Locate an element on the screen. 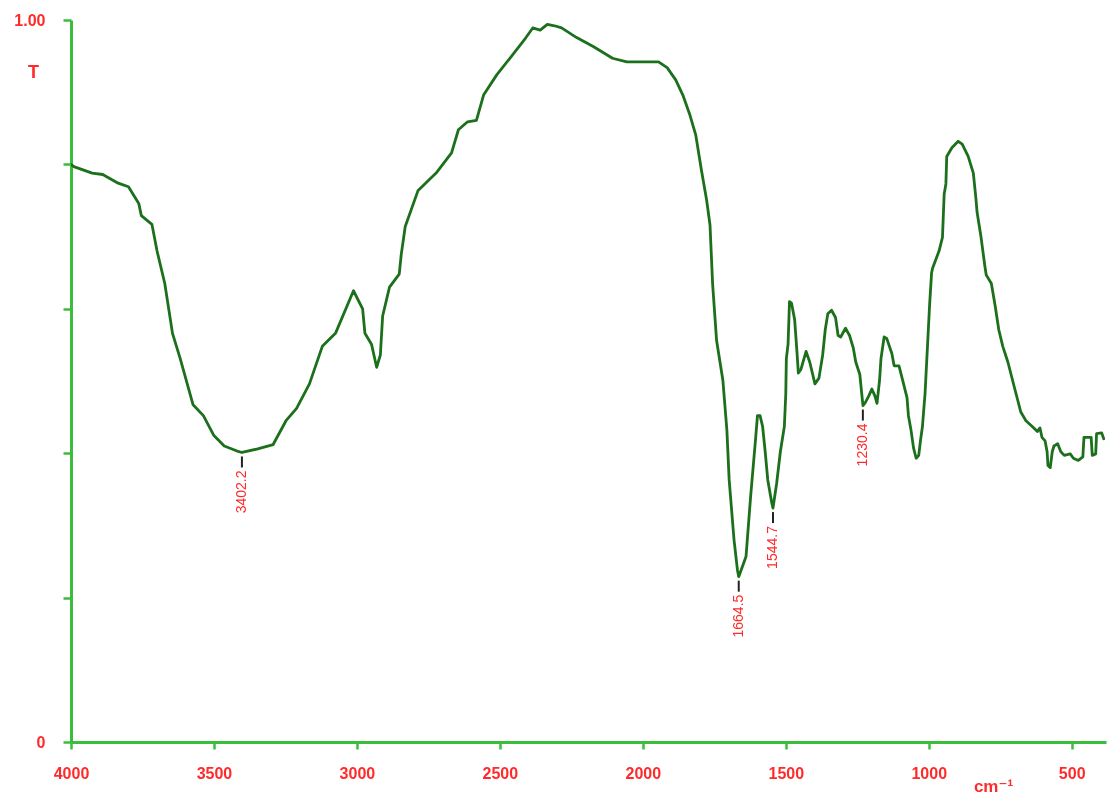  y-tick-label: 1.00 is located at coordinates (30, 20).